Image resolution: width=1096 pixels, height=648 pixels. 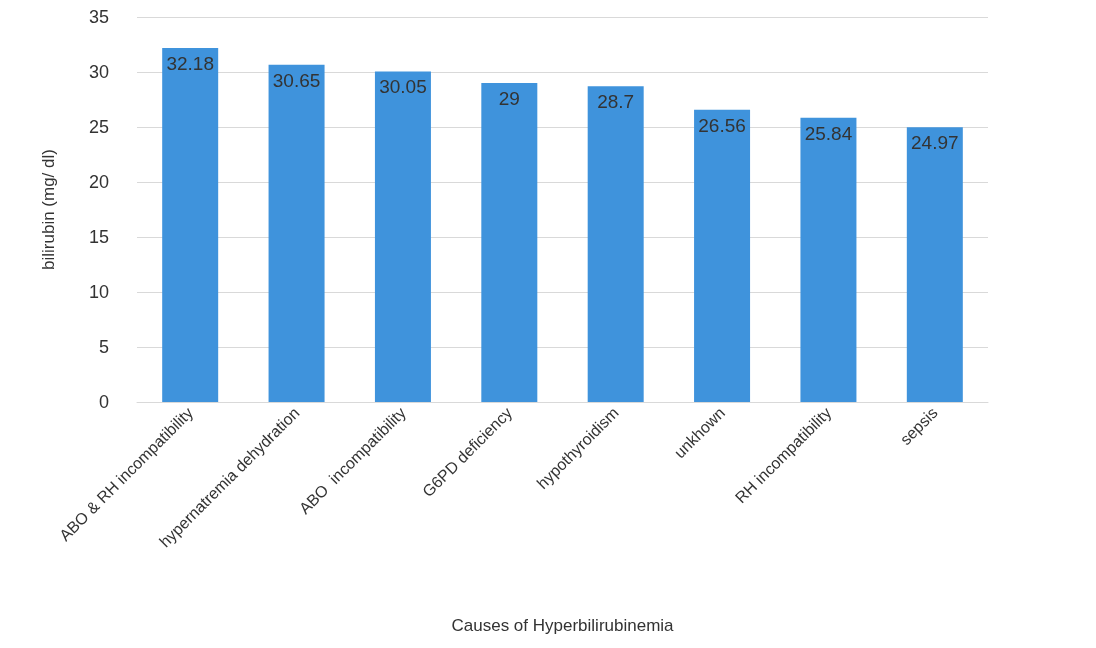 I want to click on y-tick-label: 30, so click(x=98, y=72).